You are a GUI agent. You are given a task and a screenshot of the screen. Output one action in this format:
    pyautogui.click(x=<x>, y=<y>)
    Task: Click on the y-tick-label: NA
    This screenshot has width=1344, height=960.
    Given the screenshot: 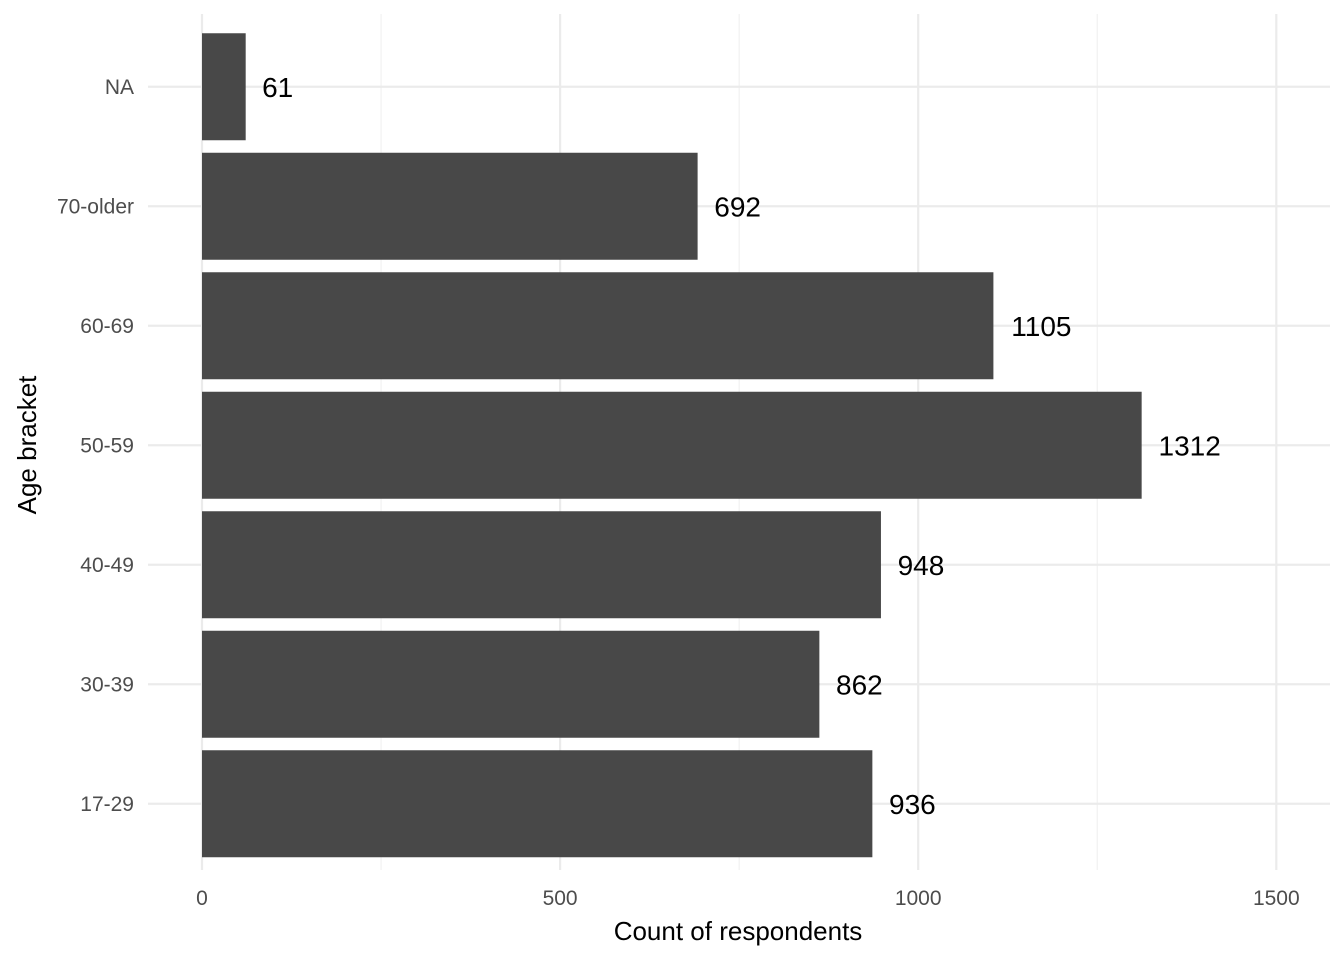 What is the action you would take?
    pyautogui.click(x=119, y=87)
    